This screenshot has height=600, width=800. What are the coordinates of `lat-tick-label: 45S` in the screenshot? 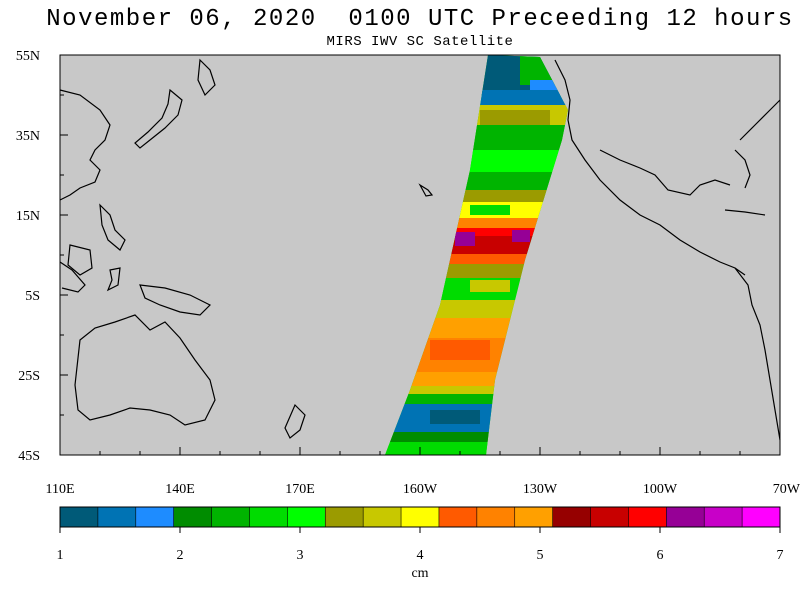 It's located at (29, 456).